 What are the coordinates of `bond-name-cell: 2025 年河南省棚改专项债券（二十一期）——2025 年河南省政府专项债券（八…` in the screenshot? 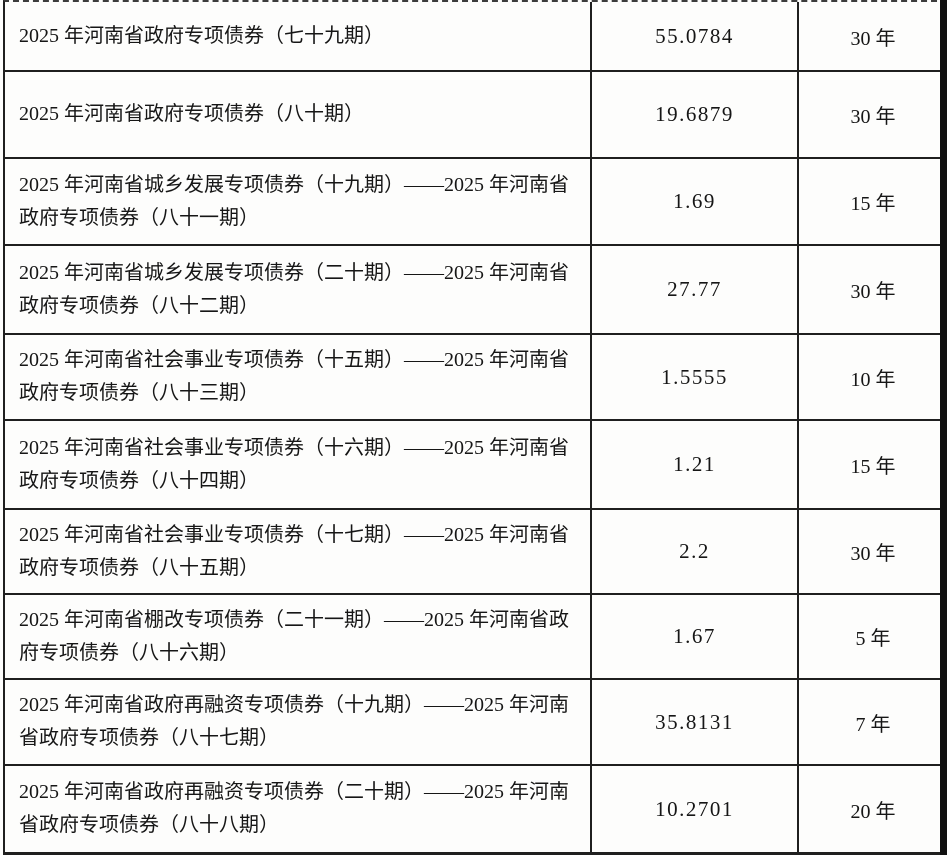 It's located at (294, 636).